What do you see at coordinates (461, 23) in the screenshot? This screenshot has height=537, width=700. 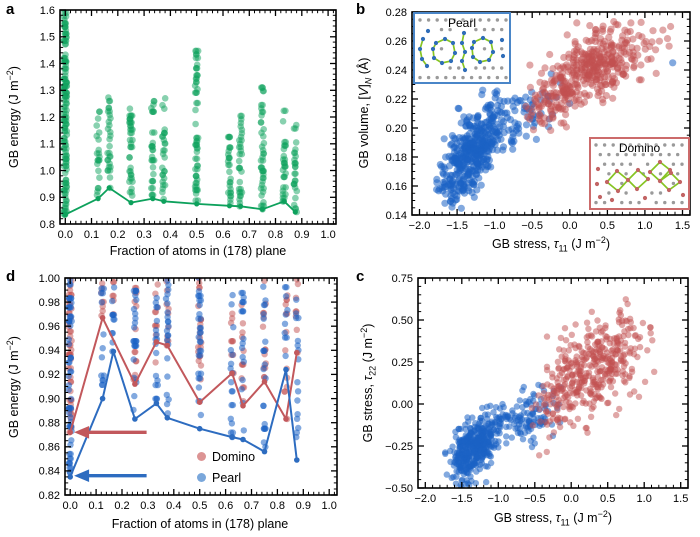 I see `inset-pearl-title: Pearl` at bounding box center [461, 23].